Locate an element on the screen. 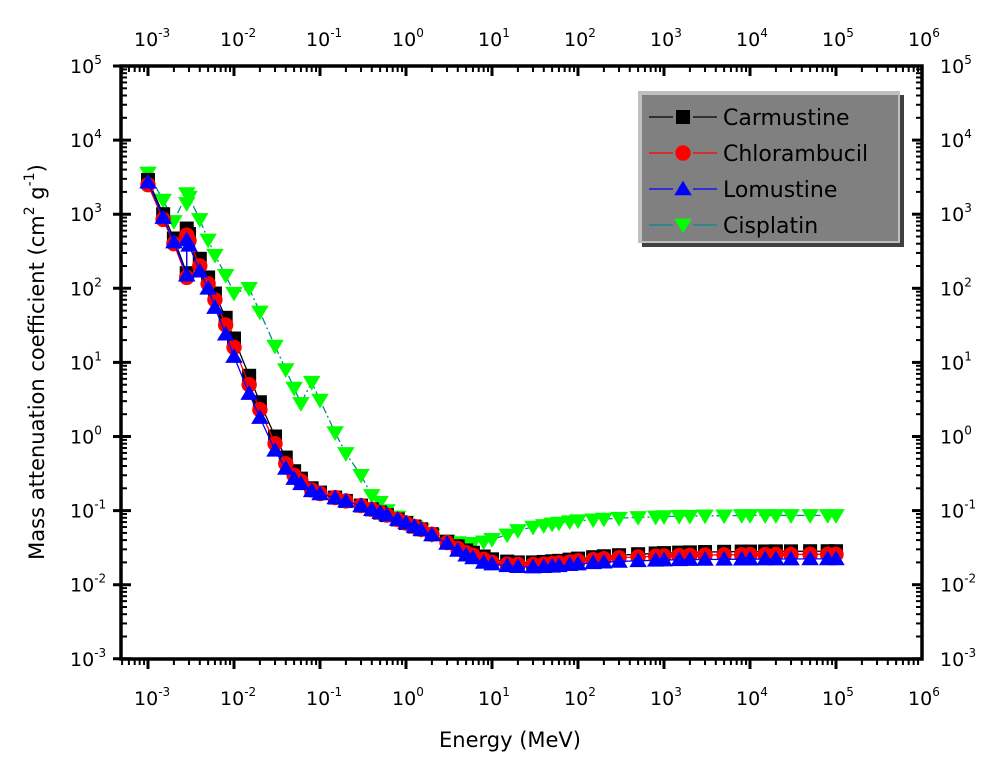 Image resolution: width=1000 pixels, height=768 pixels. y-tick-label-right-exponent: 0 is located at coordinates (968, 431).